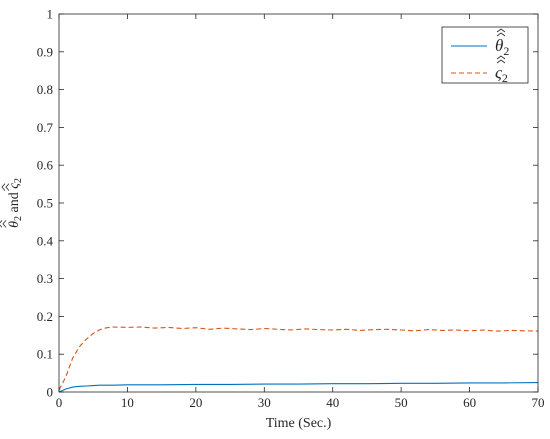 Image resolution: width=550 pixels, height=439 pixels. I want to click on y-tick-label: 0.7, so click(45, 127).